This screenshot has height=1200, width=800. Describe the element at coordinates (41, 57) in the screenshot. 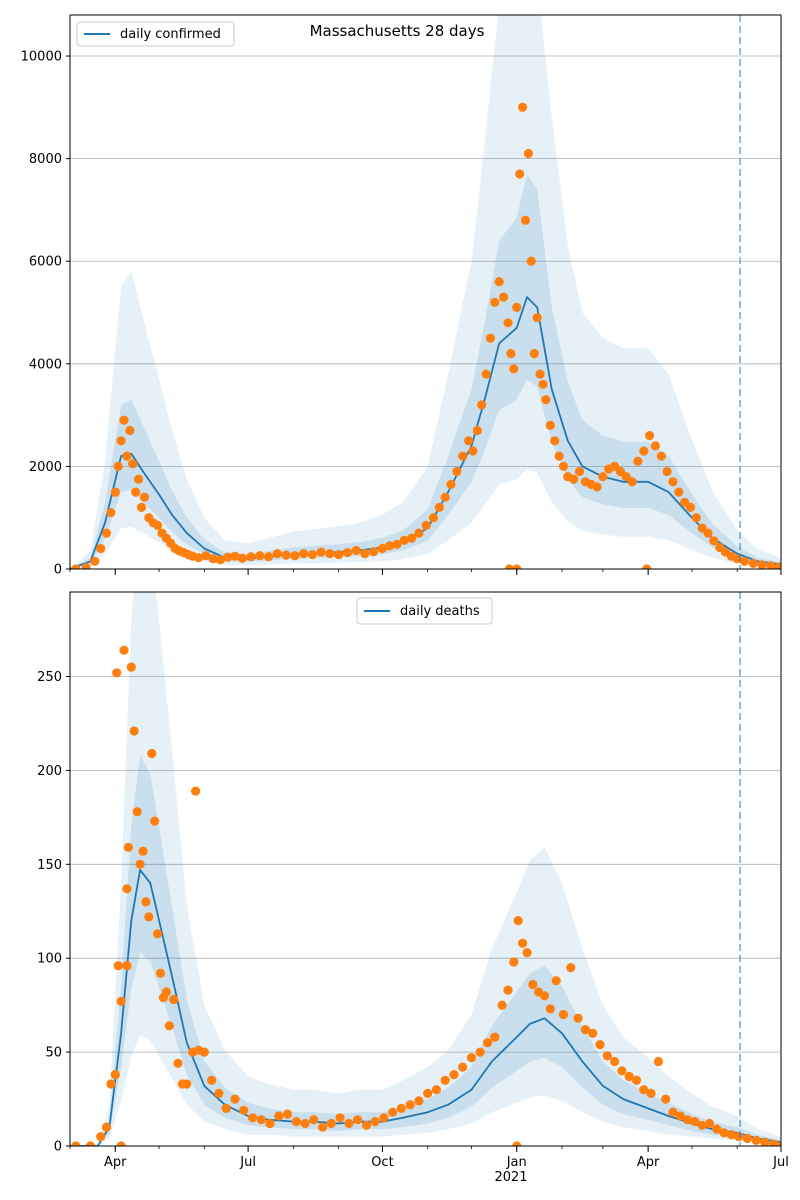

I see `y-tick-label: 10000` at that location.